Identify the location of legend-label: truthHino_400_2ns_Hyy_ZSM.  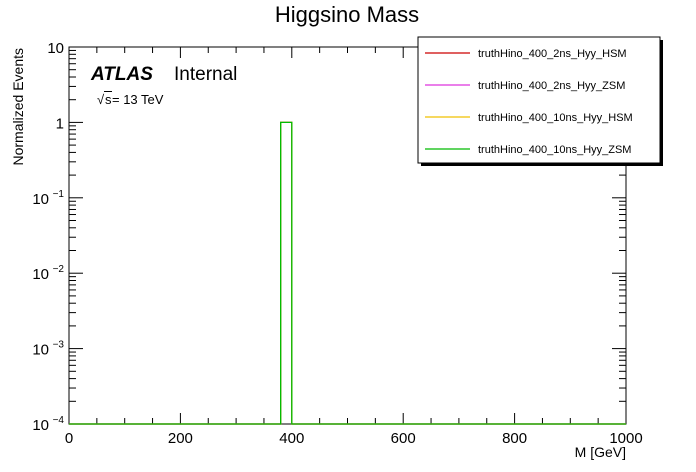
(551, 86).